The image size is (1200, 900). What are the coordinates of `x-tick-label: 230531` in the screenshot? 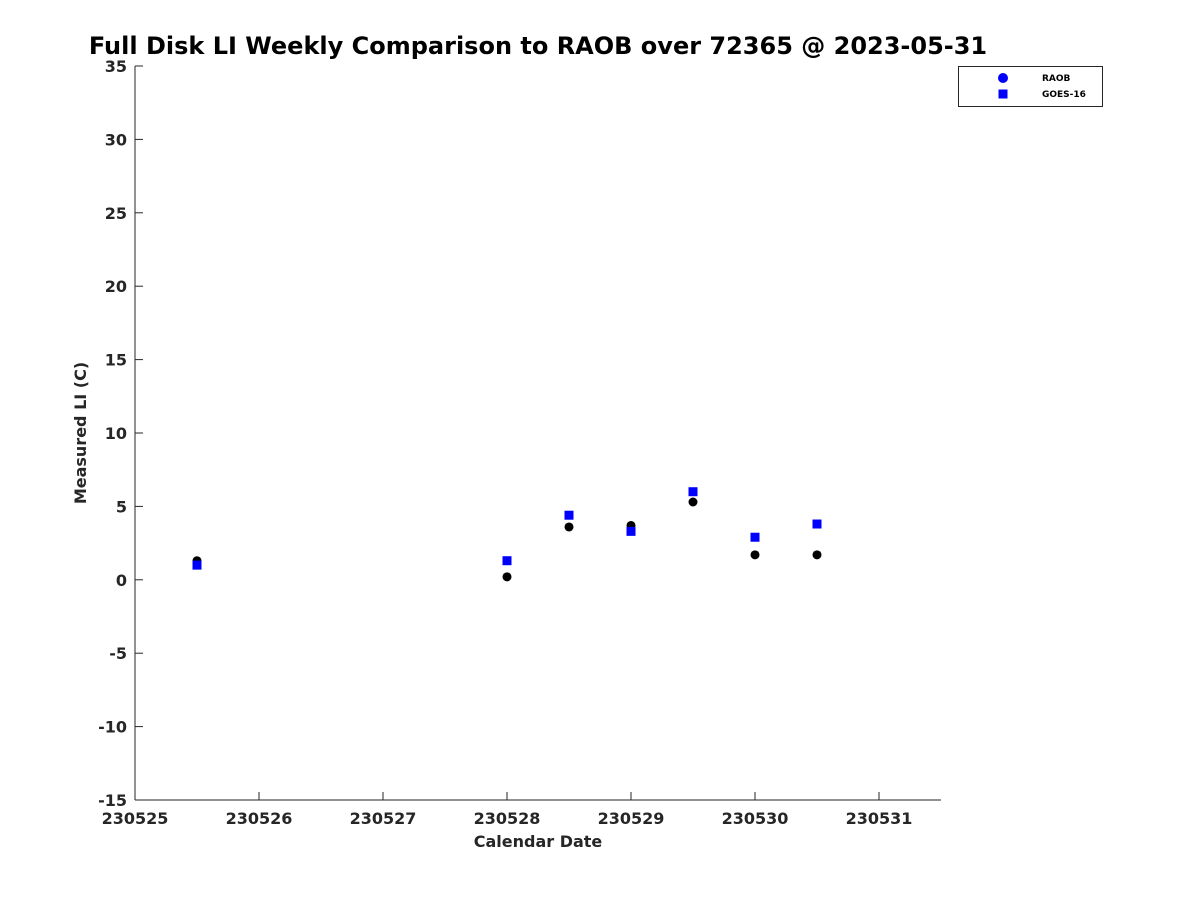 It's located at (879, 818).